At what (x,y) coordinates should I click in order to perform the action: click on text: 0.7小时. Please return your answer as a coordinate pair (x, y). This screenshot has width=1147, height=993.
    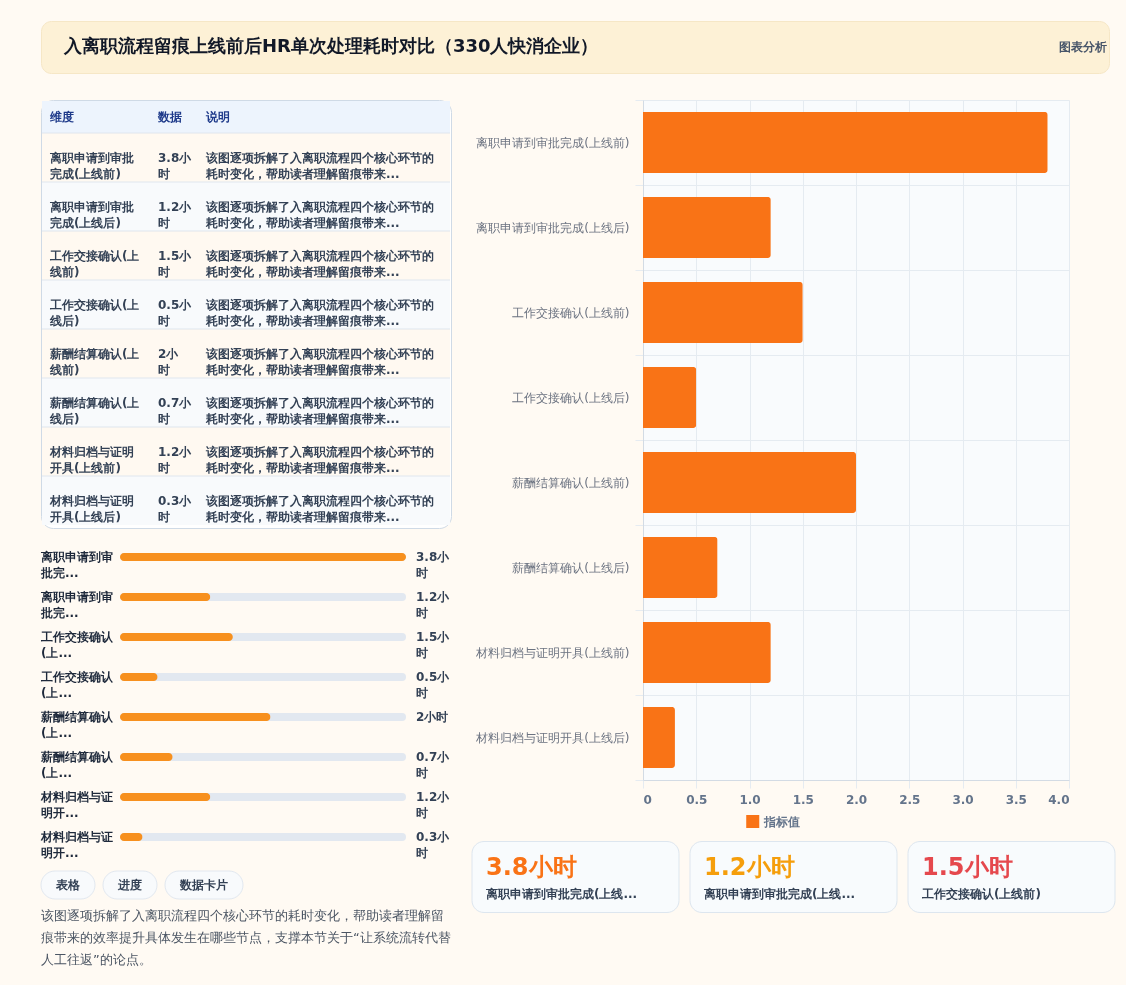
    Looking at the image, I should click on (175, 410).